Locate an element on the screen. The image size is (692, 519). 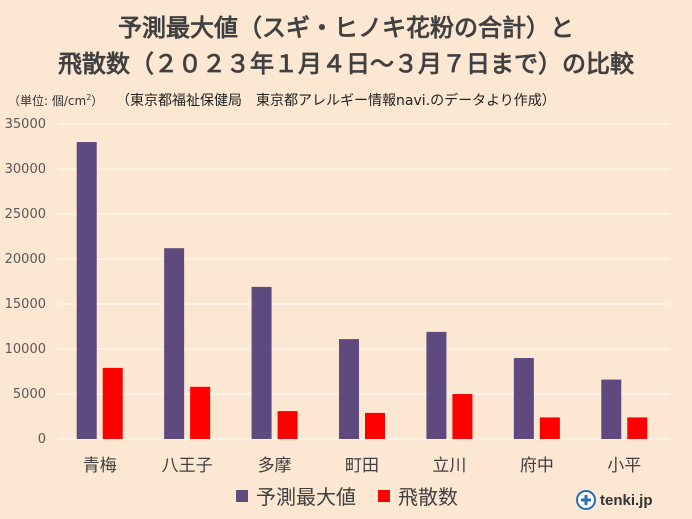
y-tick-label: 15000 is located at coordinates (25, 304).